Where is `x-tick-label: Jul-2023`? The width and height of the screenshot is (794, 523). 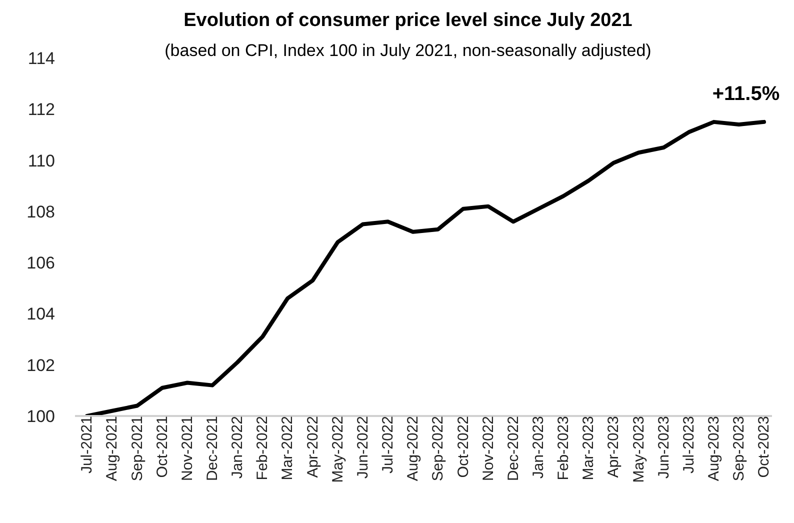
x-tick-label: Jul-2023 is located at coordinates (689, 445).